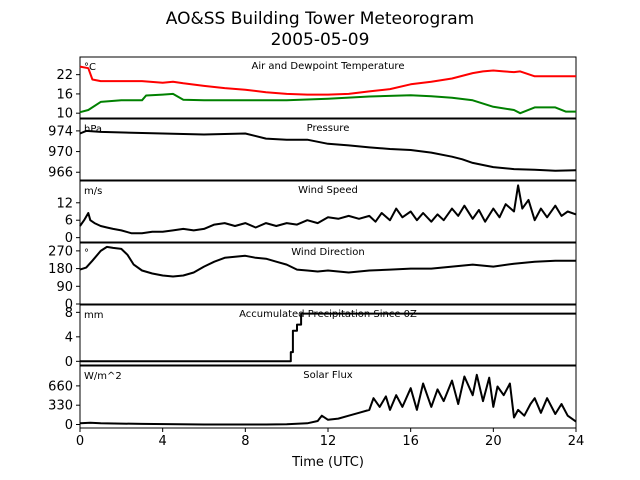 The width and height of the screenshot is (640, 480). What do you see at coordinates (60, 269) in the screenshot?
I see `y-tick-label: 180` at bounding box center [60, 269].